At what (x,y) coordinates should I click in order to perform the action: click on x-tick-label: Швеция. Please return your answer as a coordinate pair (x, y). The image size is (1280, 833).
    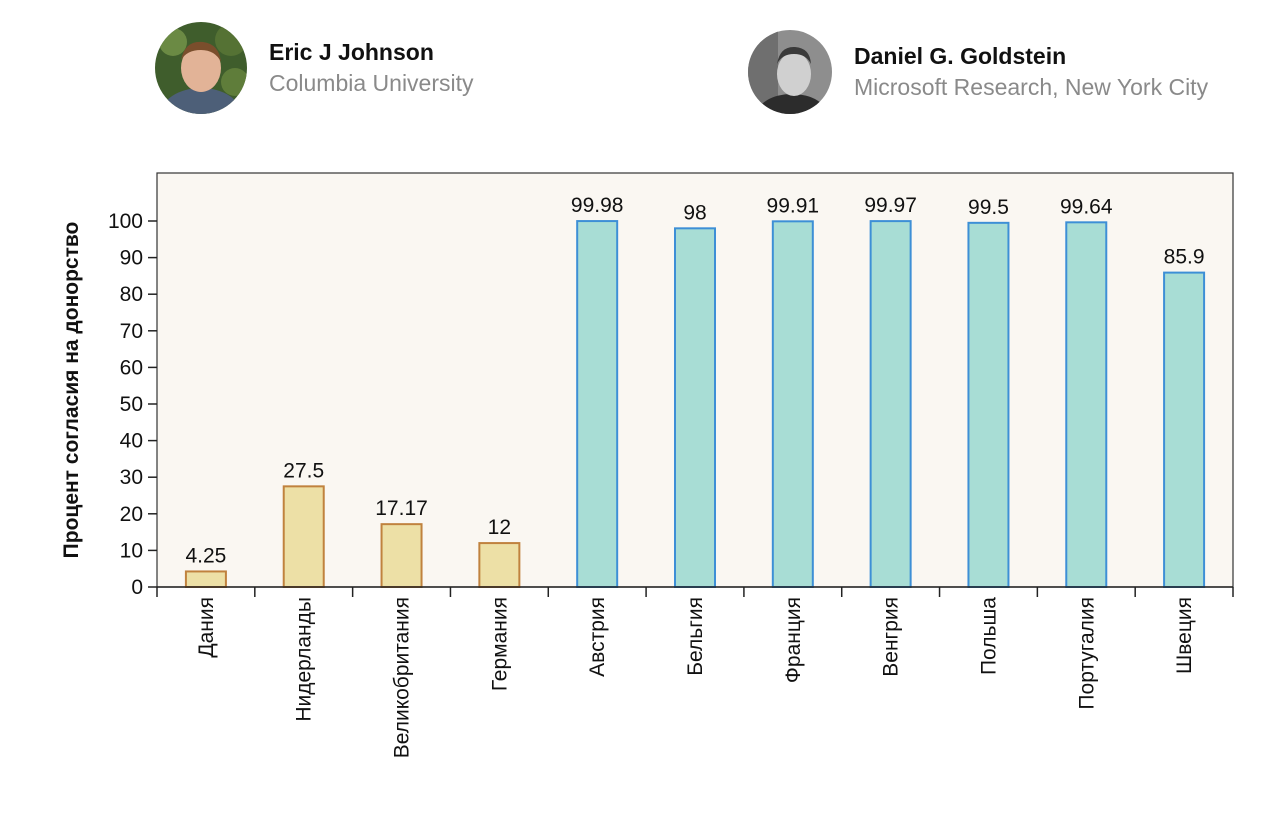
    Looking at the image, I should click on (1184, 635).